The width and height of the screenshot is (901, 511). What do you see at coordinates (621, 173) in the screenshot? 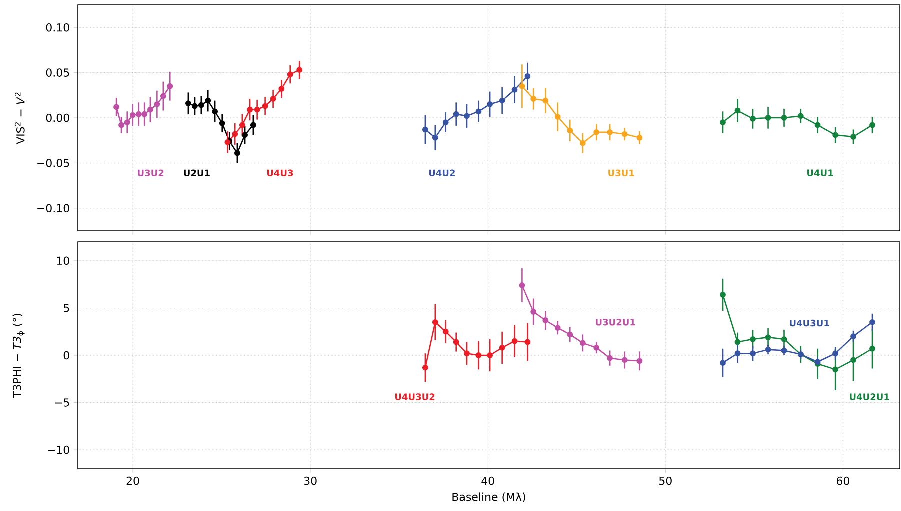
I see `text: U3U1` at bounding box center [621, 173].